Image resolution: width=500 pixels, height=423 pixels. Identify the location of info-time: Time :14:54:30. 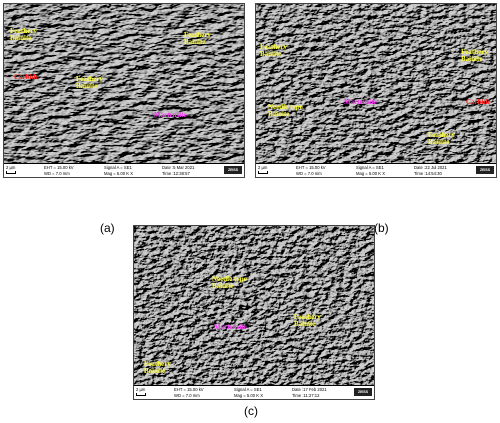
(428, 173).